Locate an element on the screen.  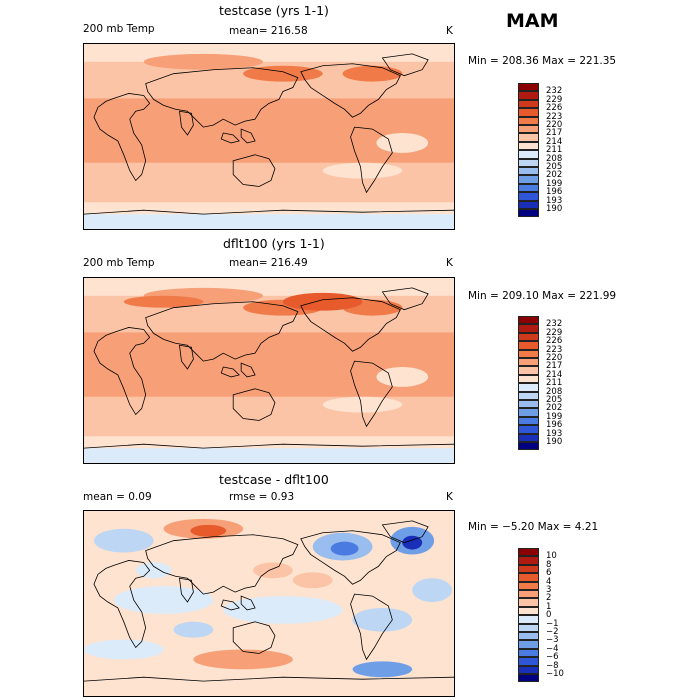
colorbar-label: 193 is located at coordinates (554, 433).